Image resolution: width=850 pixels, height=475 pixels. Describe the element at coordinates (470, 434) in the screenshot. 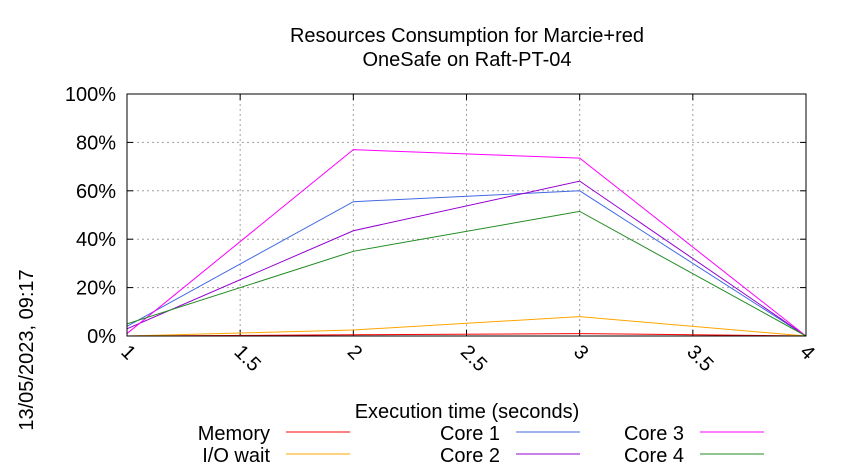

I see `legend-label: Core 1` at that location.